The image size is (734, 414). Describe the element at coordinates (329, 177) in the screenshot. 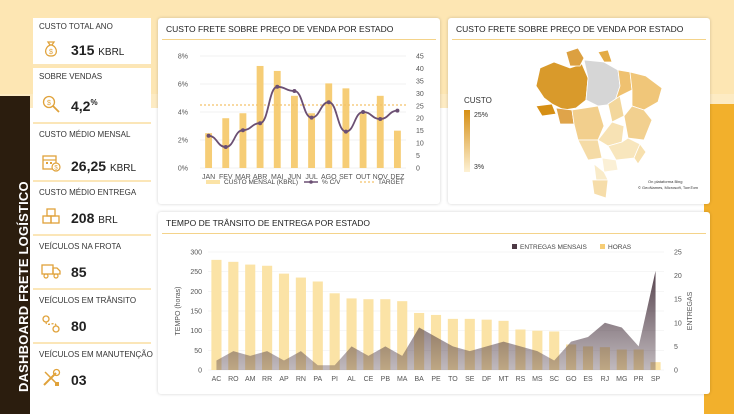

I see `x-tick-label: AGO` at that location.